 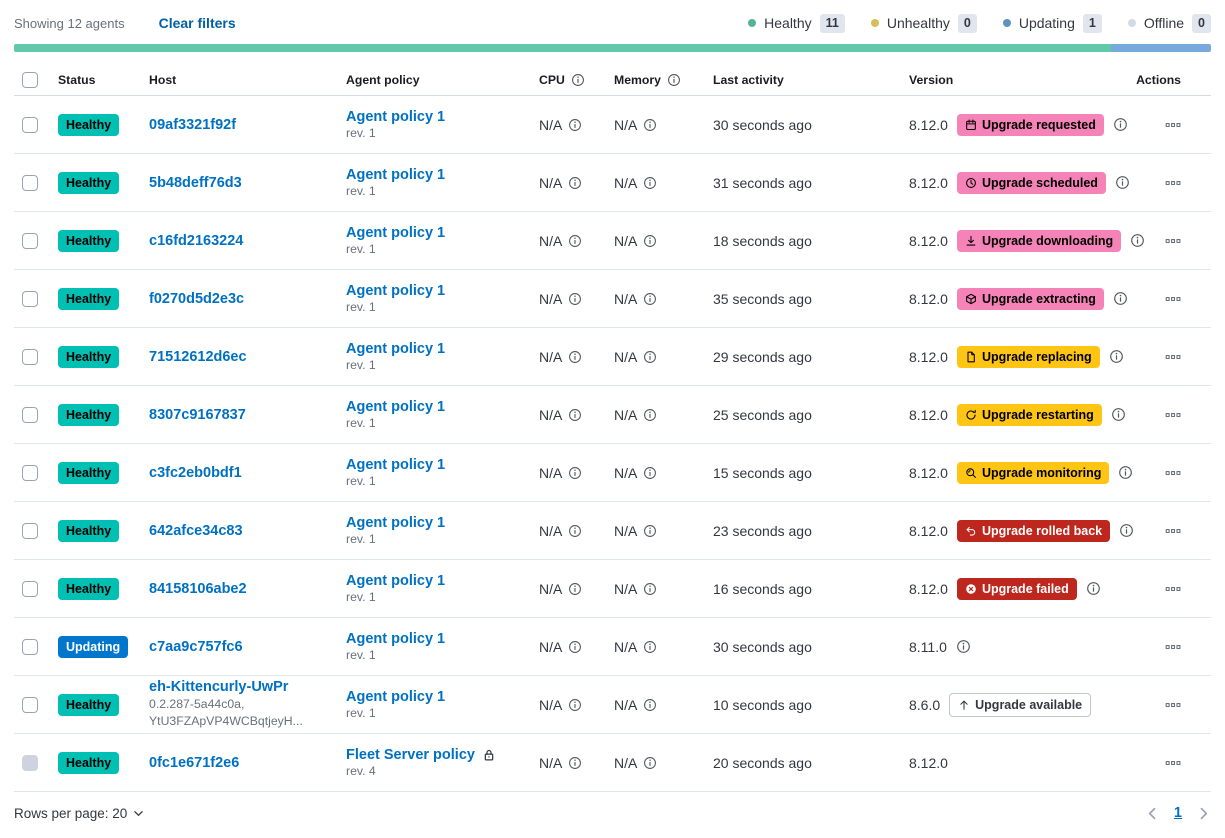 What do you see at coordinates (194, 762) in the screenshot?
I see `host-link: 0fc1e671f2e6` at bounding box center [194, 762].